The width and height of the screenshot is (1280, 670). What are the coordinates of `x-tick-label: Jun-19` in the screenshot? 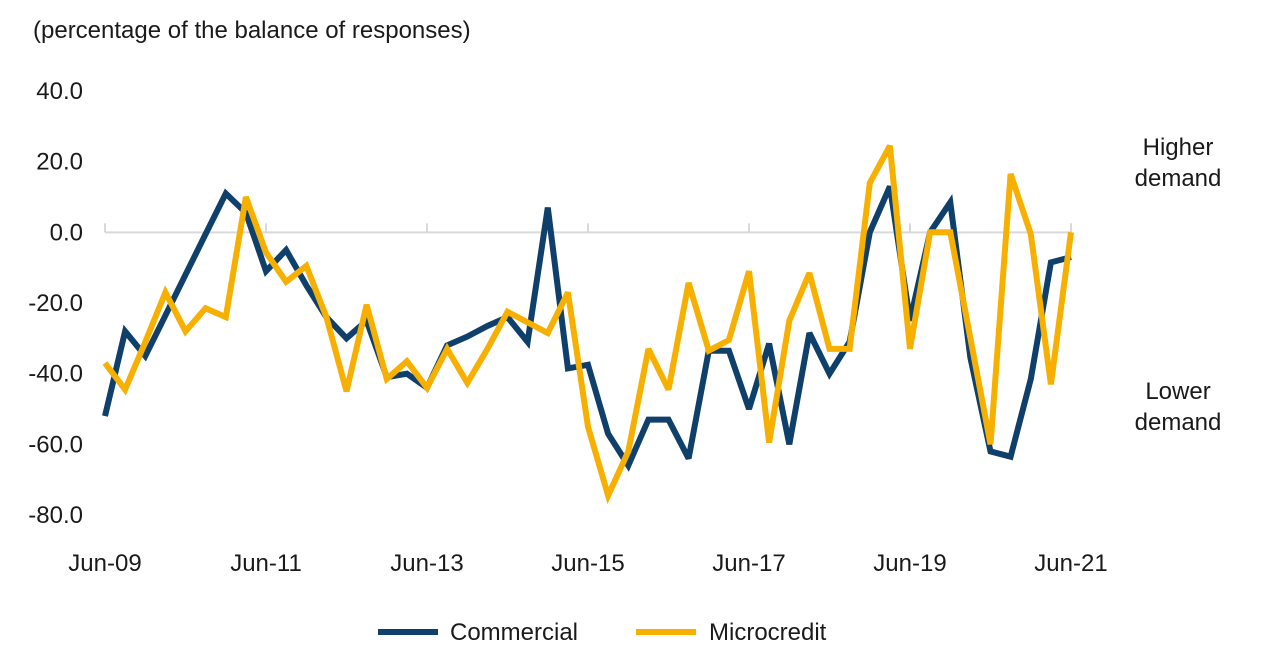 It's located at (909, 563).